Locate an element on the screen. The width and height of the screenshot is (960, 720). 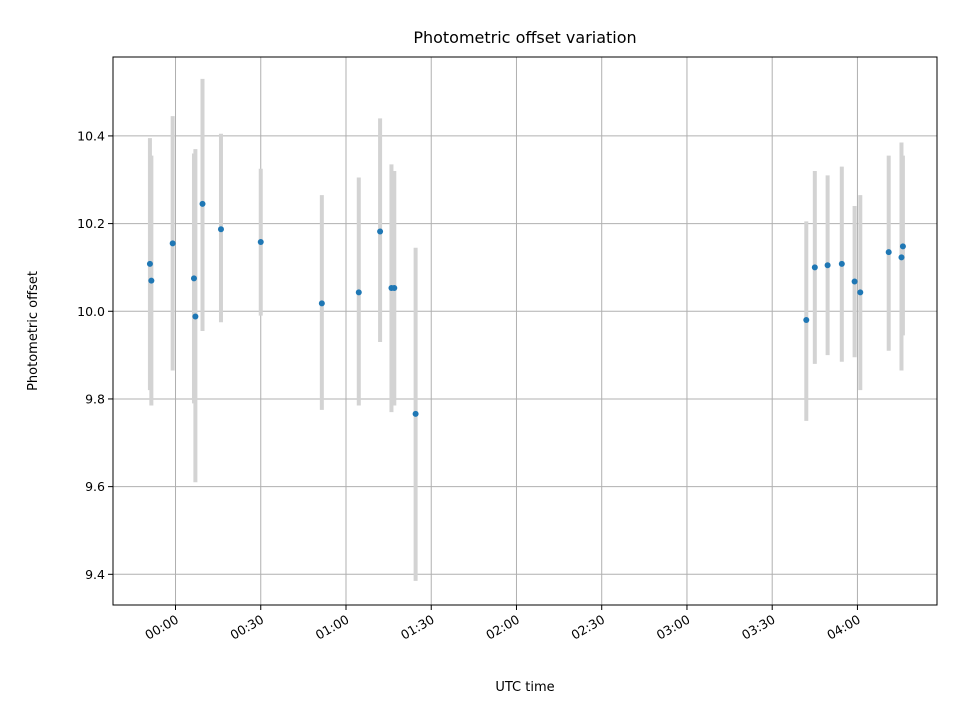
x-tick-label: 01:00 is located at coordinates (332, 627).